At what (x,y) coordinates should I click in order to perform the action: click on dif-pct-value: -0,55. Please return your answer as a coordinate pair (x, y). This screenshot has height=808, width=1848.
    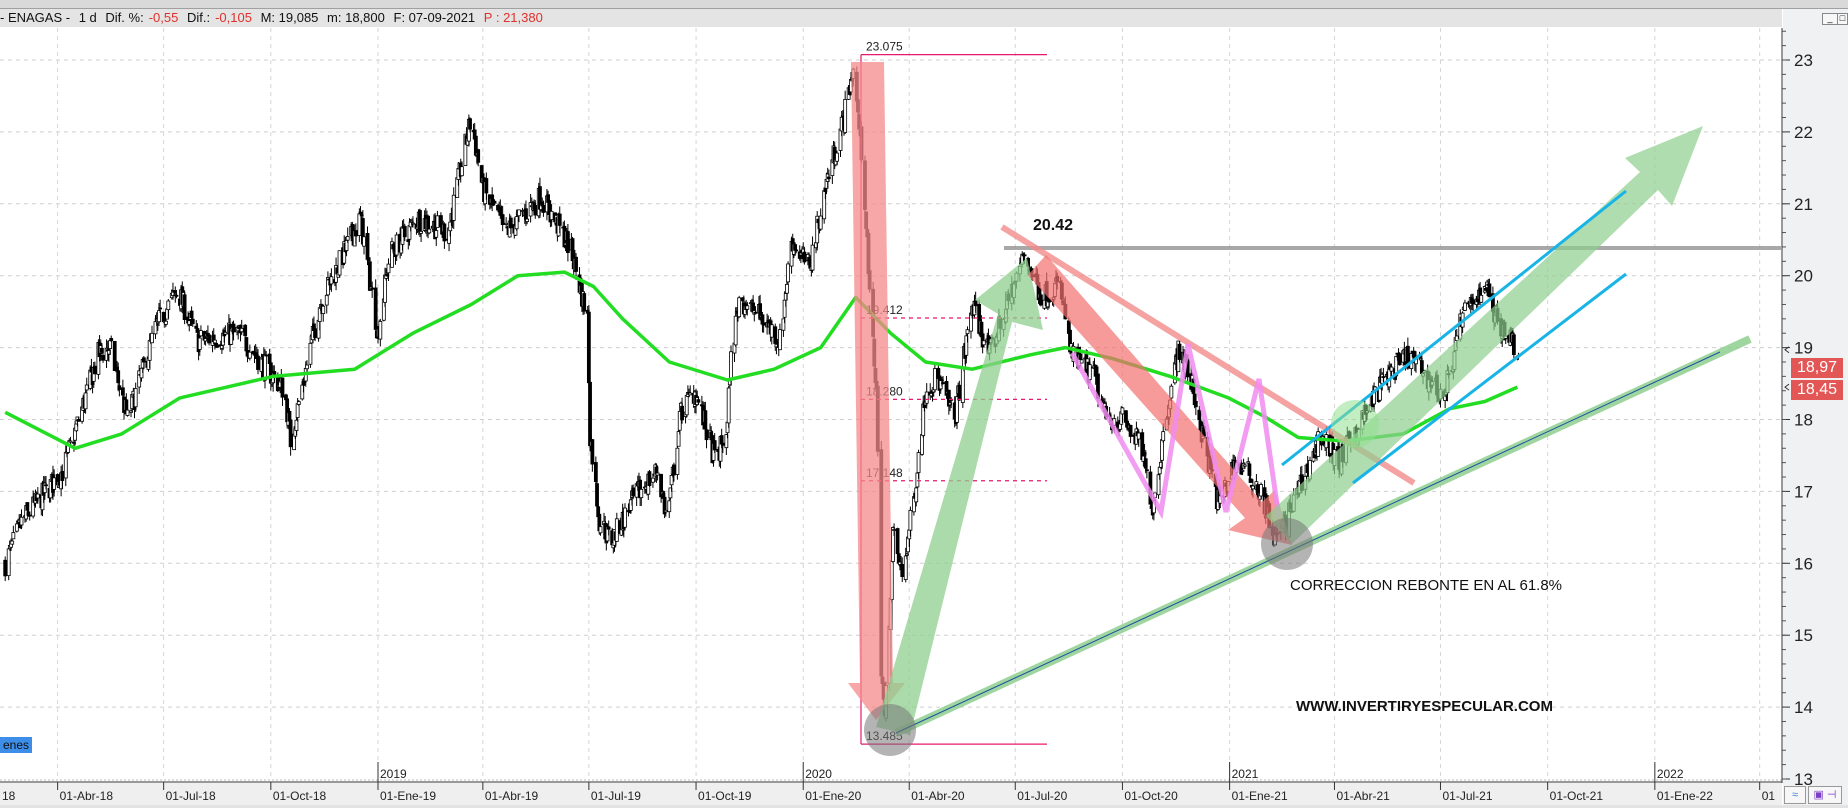
    Looking at the image, I should click on (163, 17).